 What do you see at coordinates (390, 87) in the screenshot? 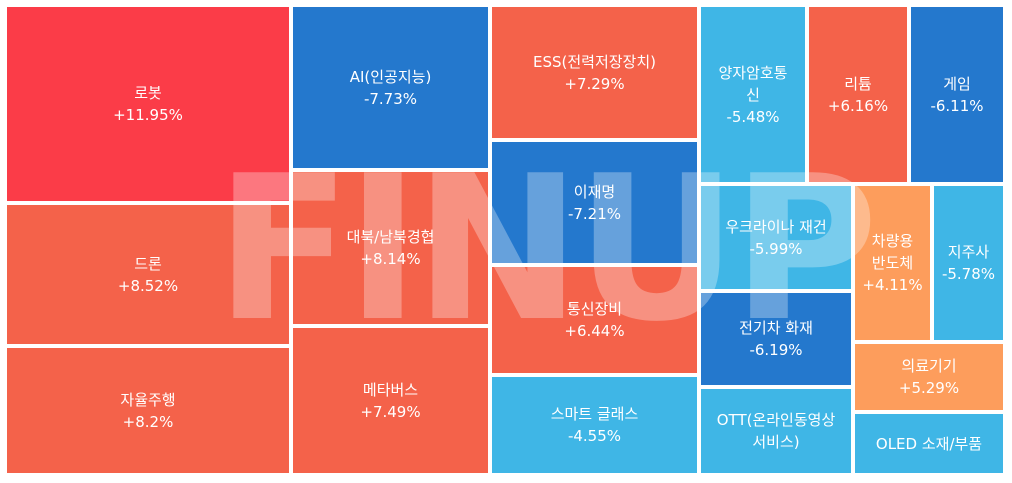
I see `treemap-tile: AI(인공지능) -7.73%` at bounding box center [390, 87].